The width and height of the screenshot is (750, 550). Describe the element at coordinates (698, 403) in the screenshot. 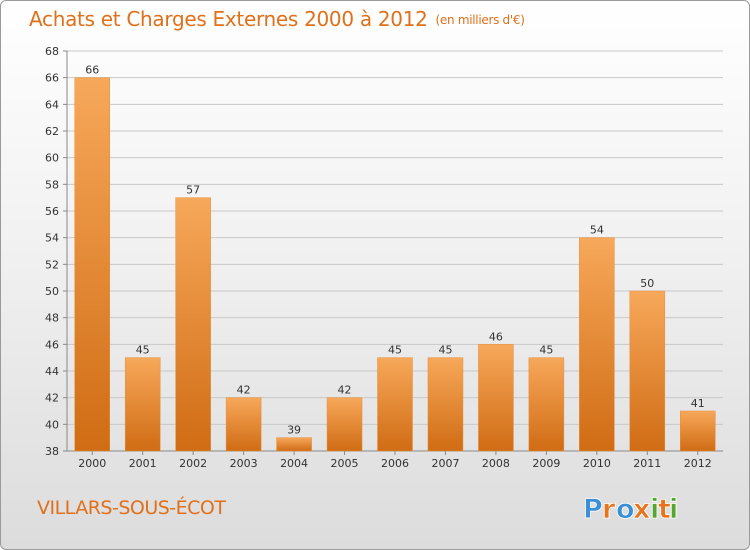

I see `value-label-2012: 41` at that location.